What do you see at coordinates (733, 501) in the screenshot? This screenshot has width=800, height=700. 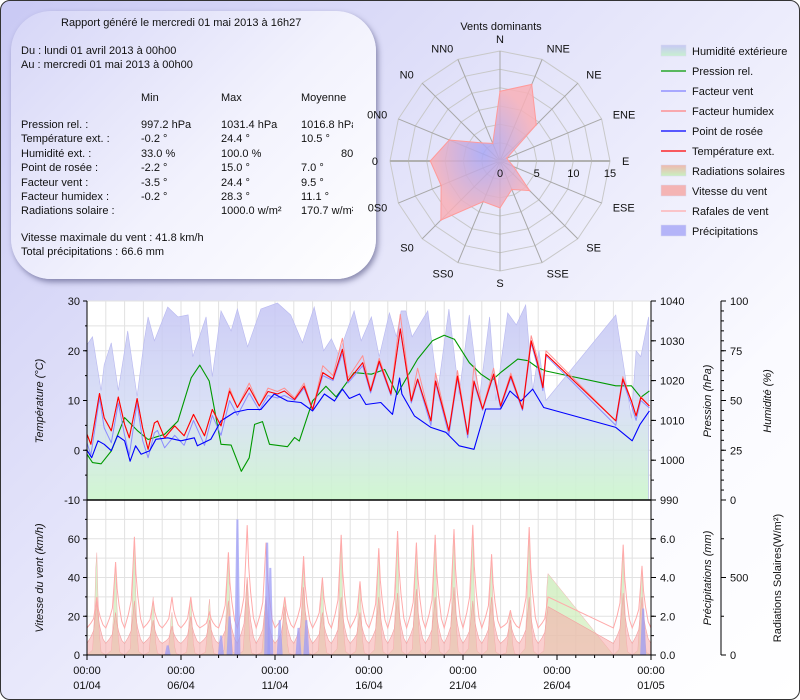 I see `humidity-tick-label: 0` at bounding box center [733, 501].